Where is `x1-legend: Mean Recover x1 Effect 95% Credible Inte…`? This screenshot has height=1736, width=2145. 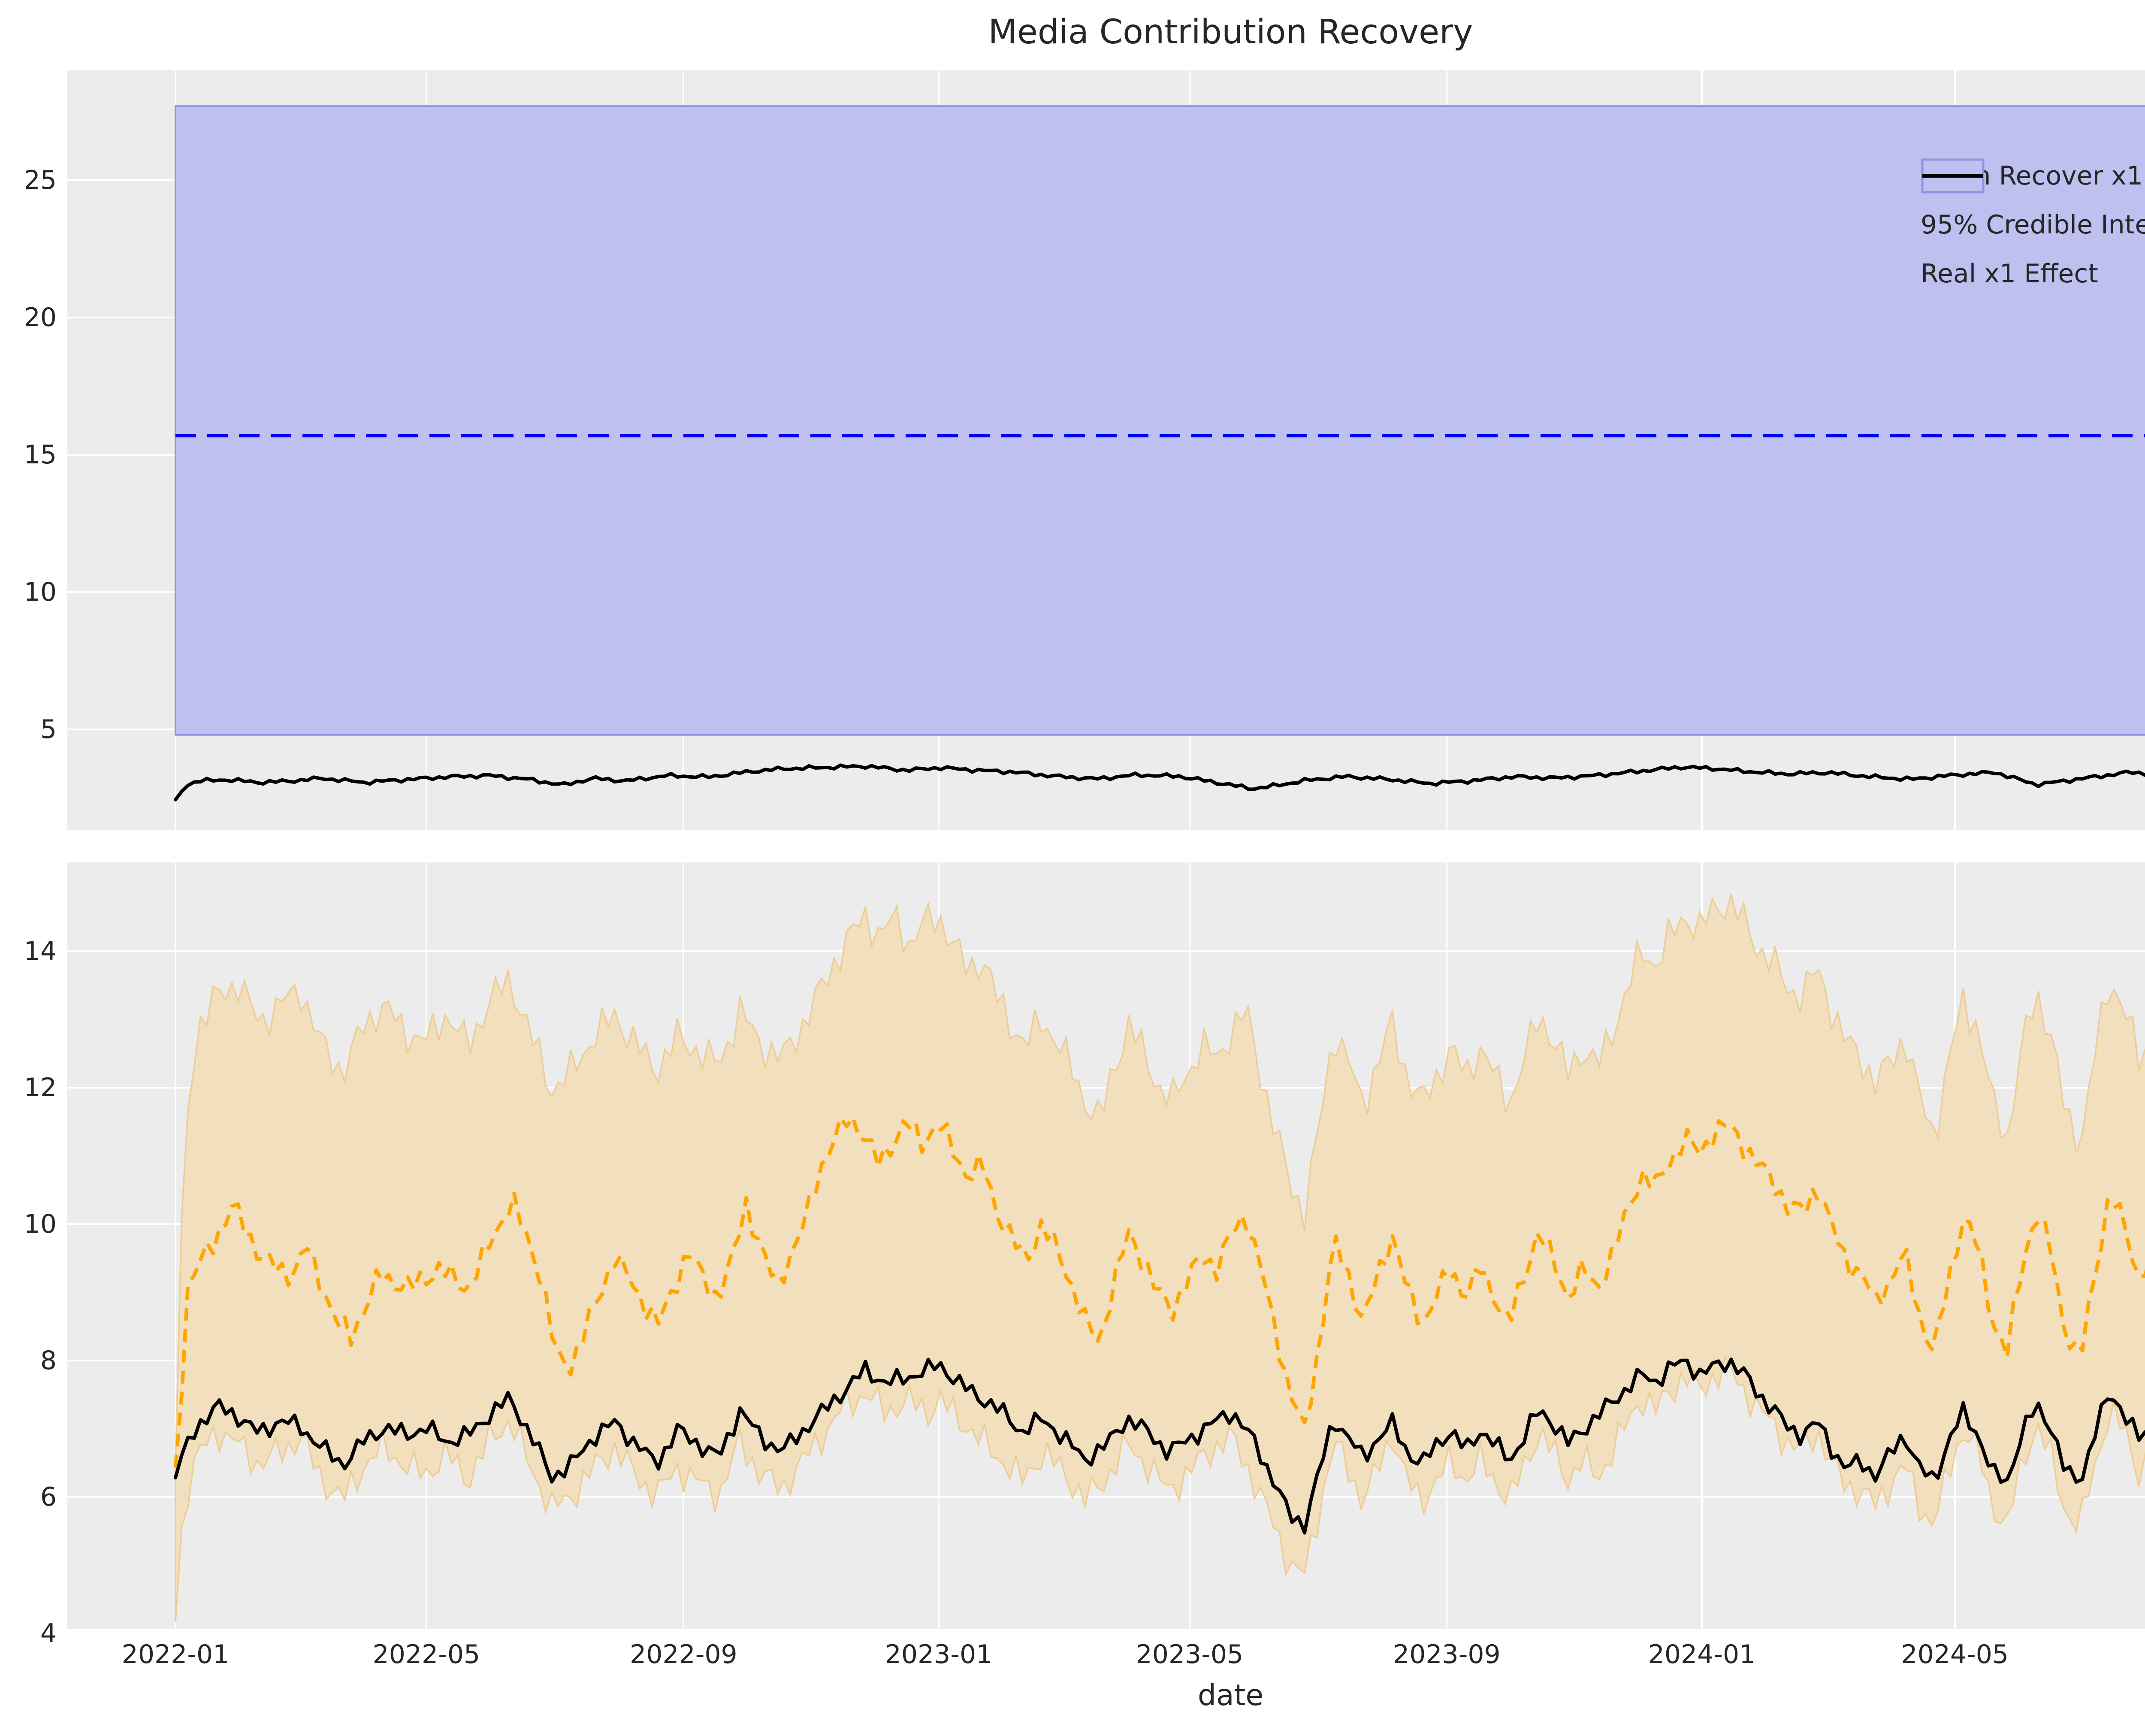
x1-legend: Mean Recover x1 Effect 95% Credible Inte… is located at coordinates (2033, 225).